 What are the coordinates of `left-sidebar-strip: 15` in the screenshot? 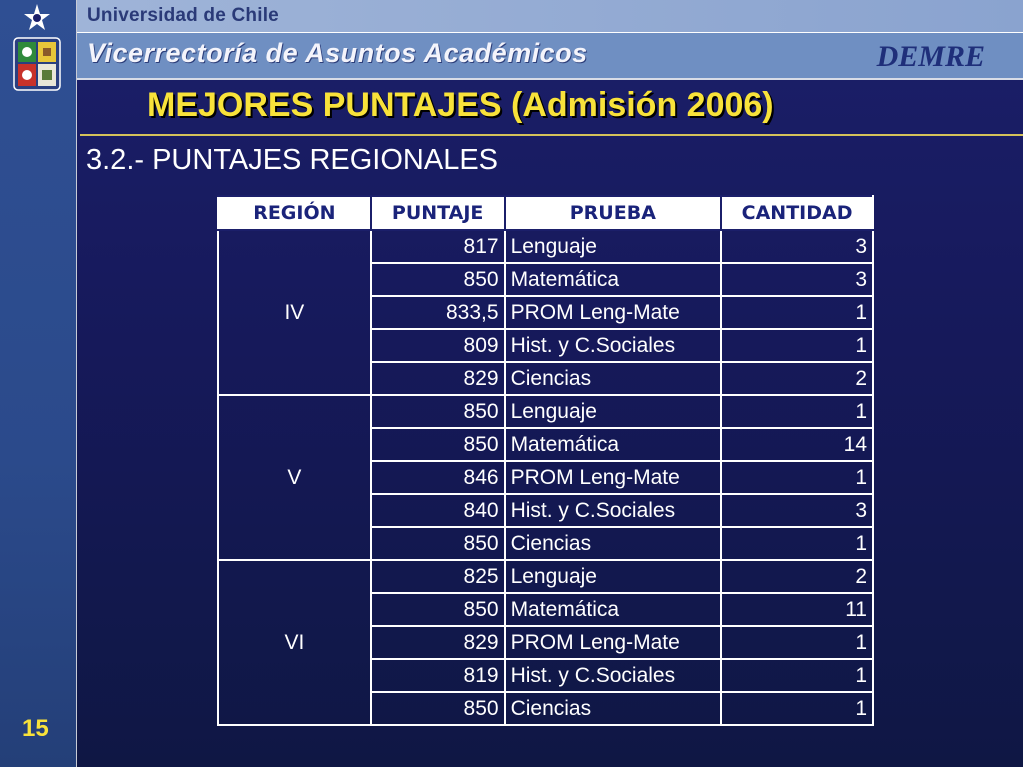 It's located at (38, 383).